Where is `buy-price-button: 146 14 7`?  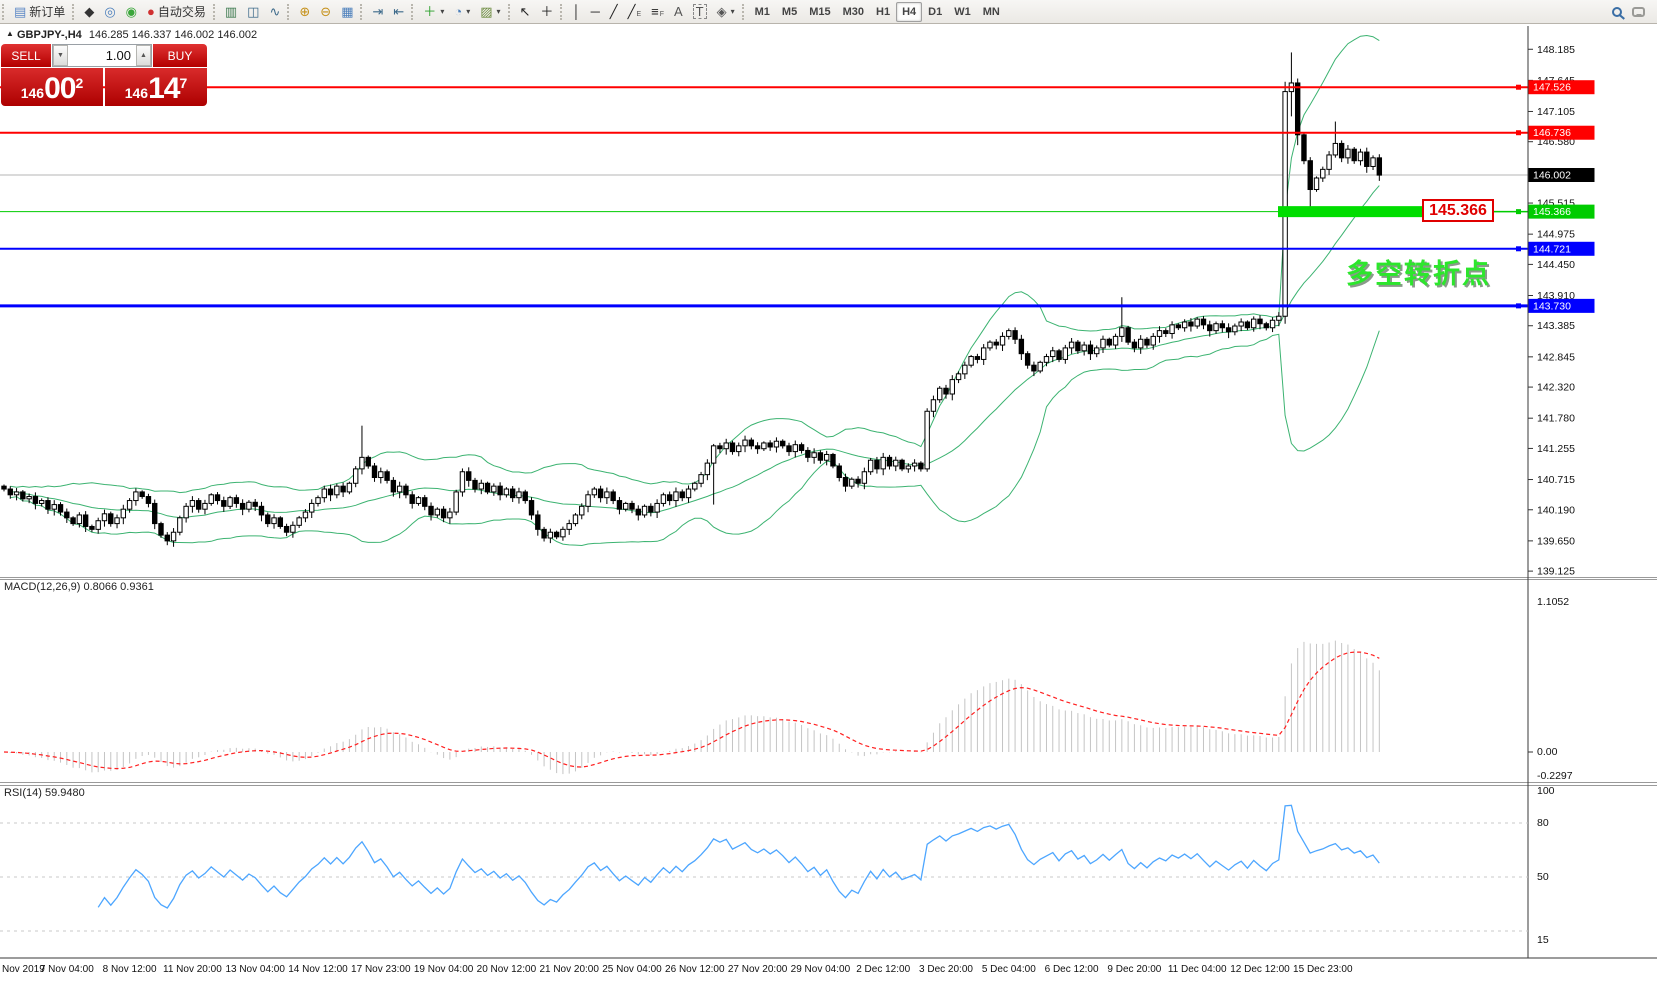
buy-price-button: 146 14 7 is located at coordinates (156, 87).